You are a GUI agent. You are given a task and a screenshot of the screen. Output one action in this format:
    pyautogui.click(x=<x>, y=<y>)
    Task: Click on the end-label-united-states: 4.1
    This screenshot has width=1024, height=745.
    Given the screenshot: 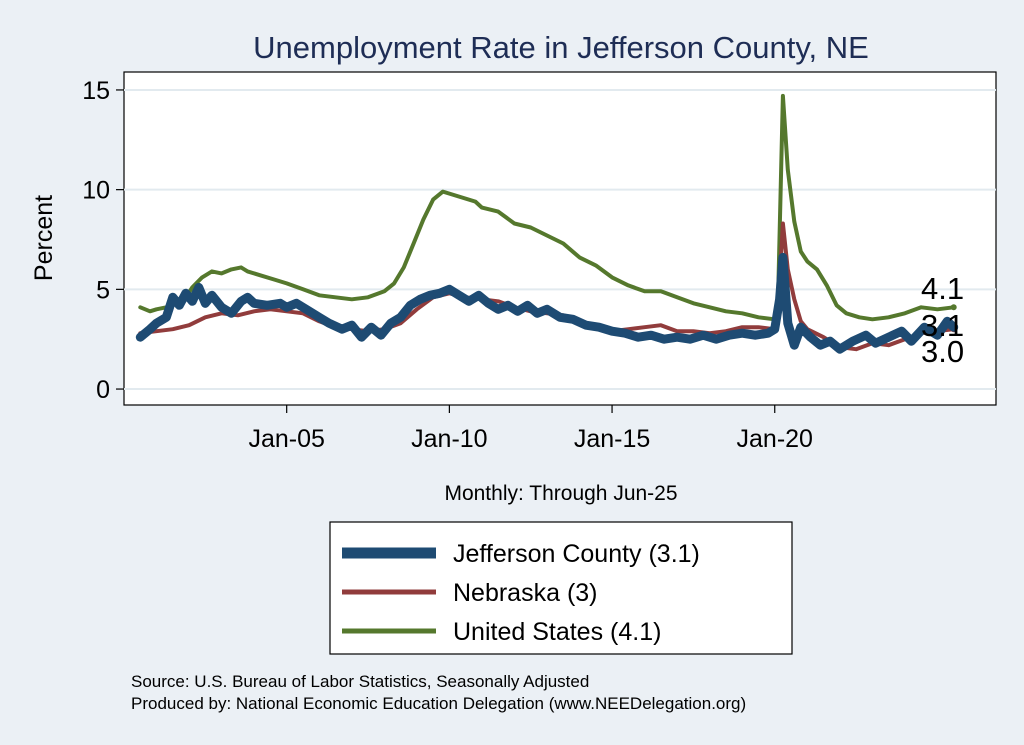 What is the action you would take?
    pyautogui.click(x=942, y=288)
    